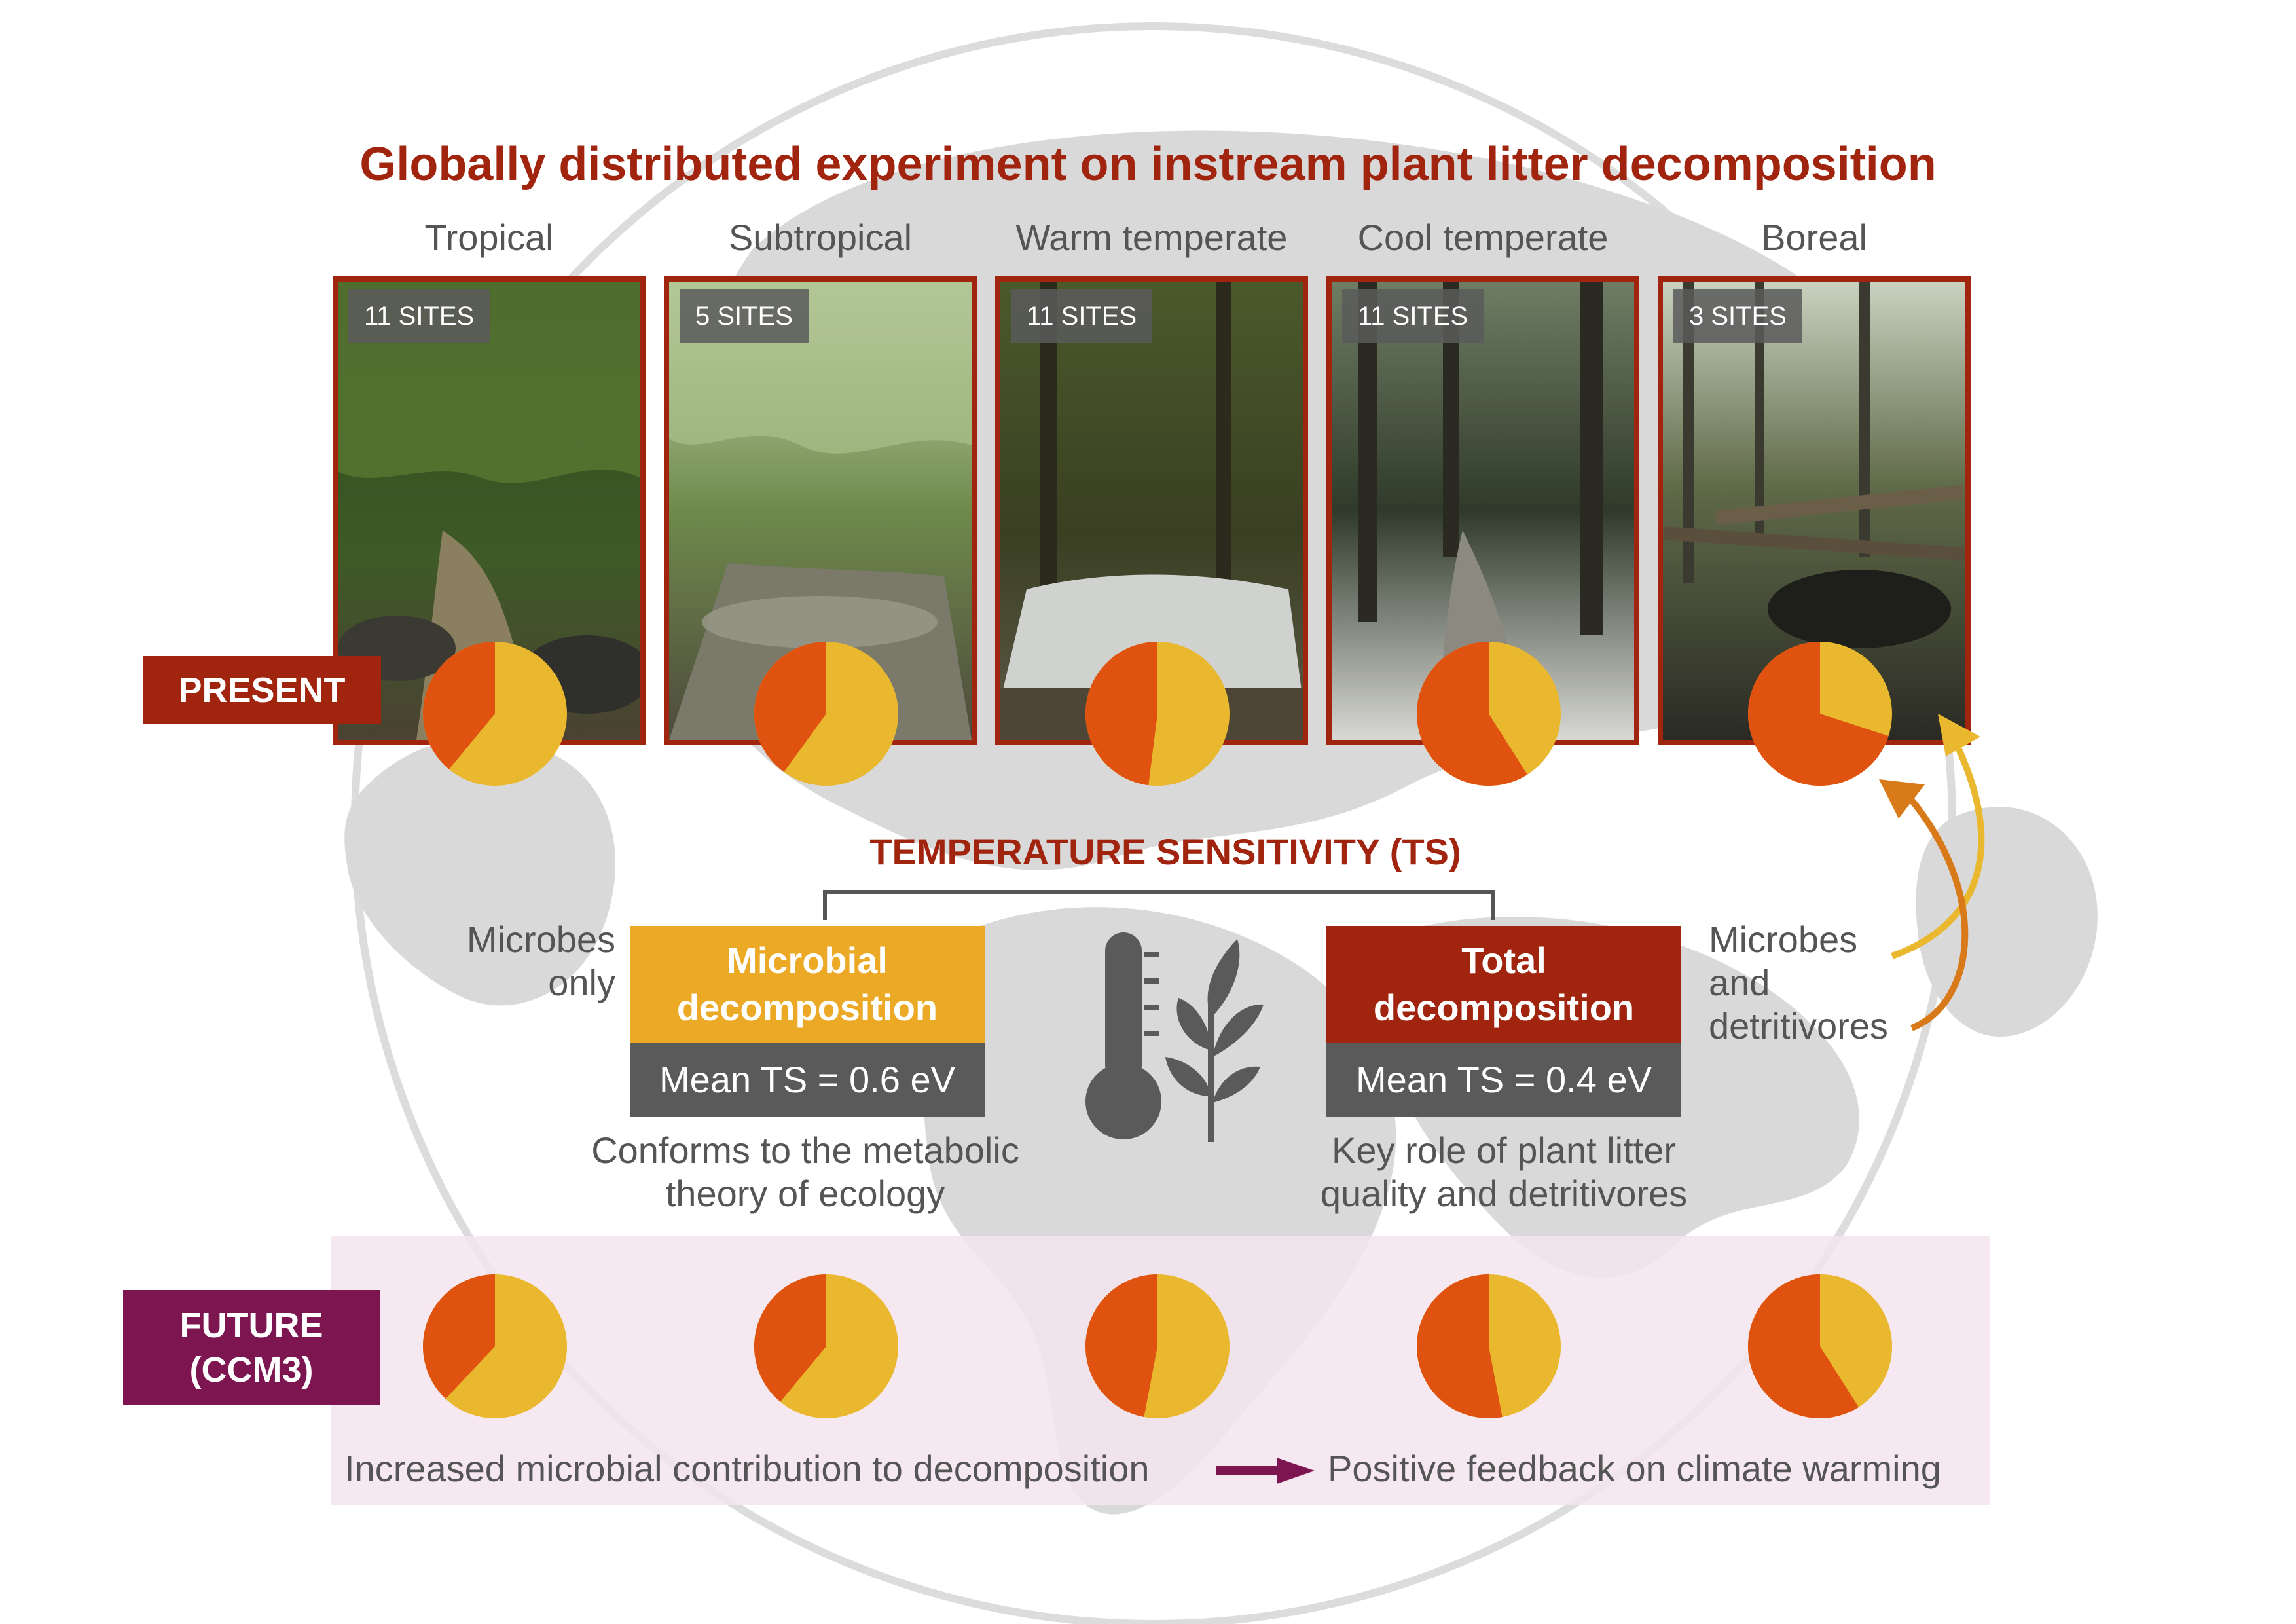 The height and width of the screenshot is (1624, 2296). I want to click on microbes-only-line2: only, so click(581, 982).